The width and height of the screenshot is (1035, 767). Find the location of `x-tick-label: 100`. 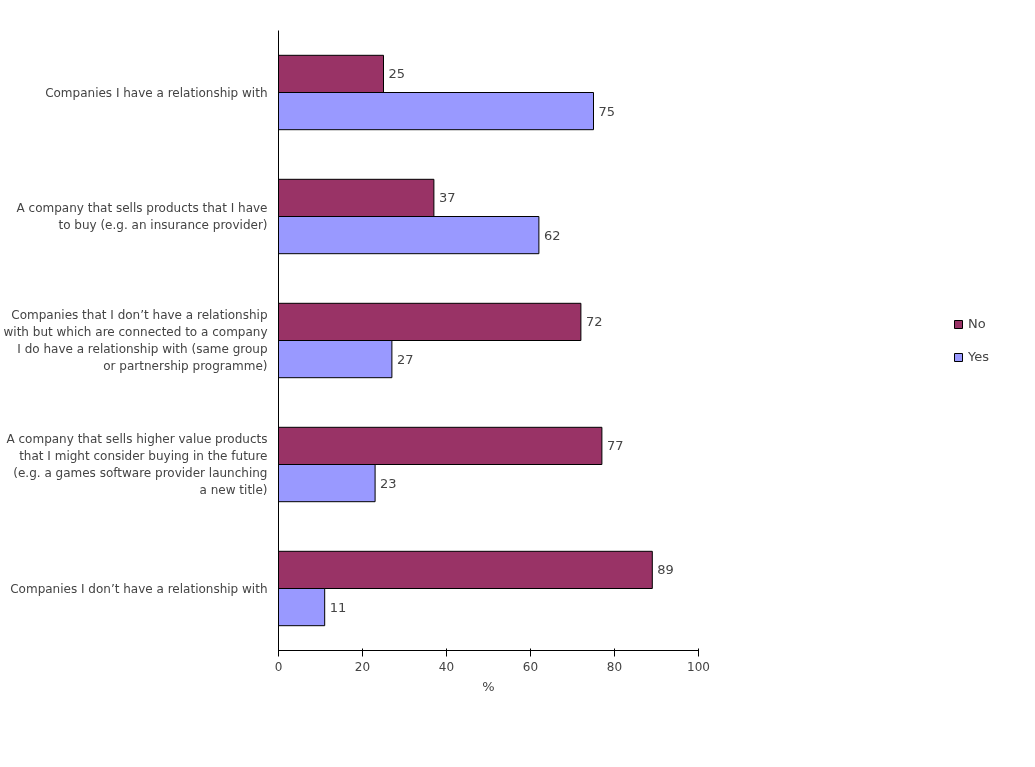

x-tick-label: 100 is located at coordinates (698, 666).